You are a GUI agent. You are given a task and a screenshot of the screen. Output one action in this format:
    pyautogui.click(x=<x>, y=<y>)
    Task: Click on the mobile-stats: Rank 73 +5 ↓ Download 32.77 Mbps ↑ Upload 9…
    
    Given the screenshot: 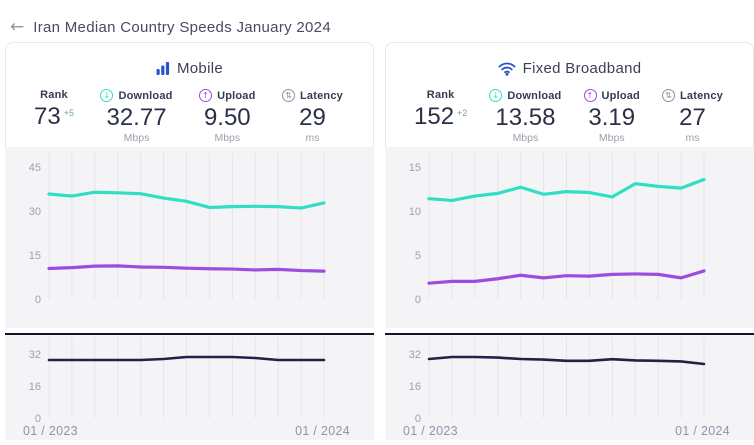 What is the action you would take?
    pyautogui.click(x=189, y=113)
    